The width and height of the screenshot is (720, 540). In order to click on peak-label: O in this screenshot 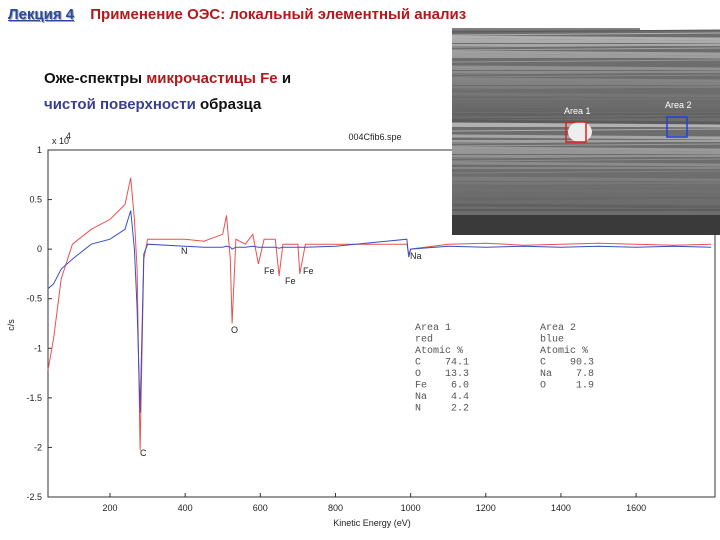, I will do `click(234, 330)`.